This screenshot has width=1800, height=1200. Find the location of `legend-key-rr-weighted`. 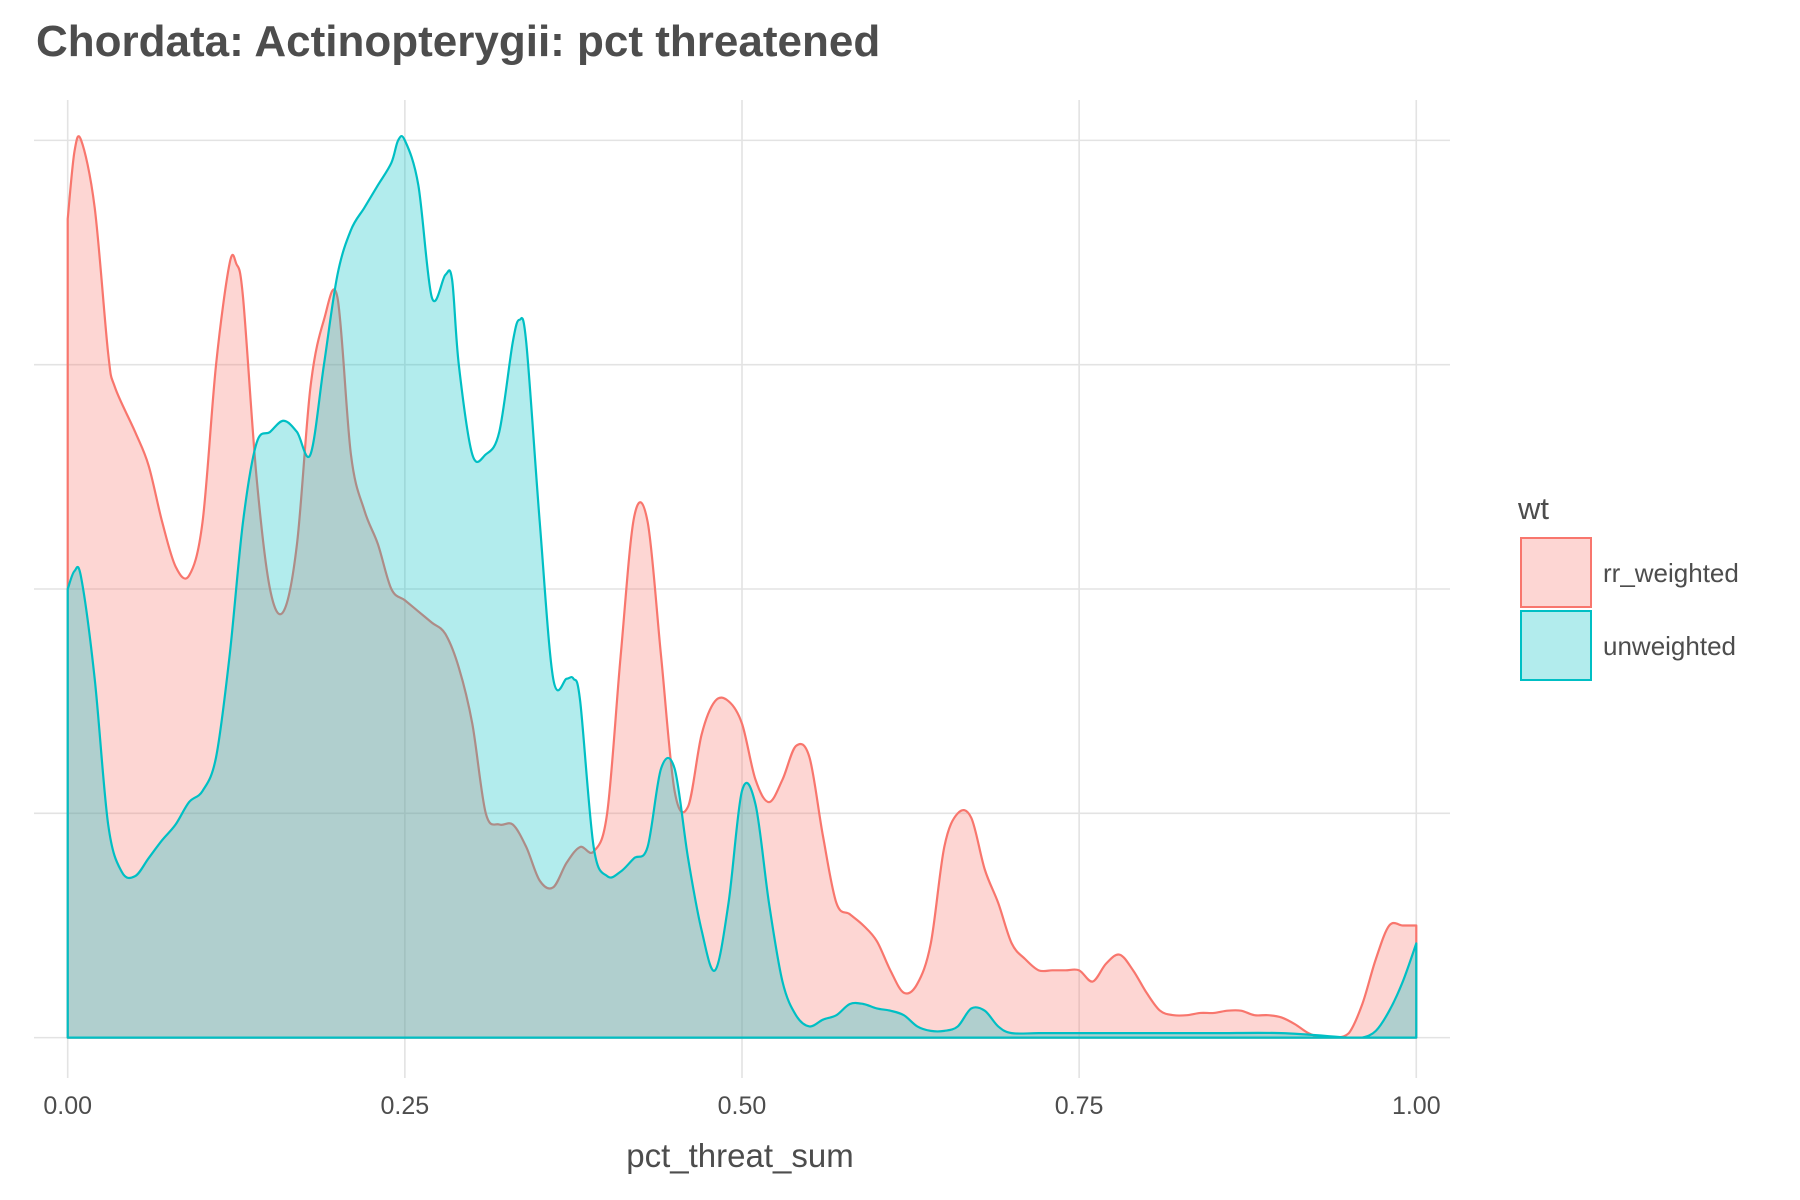

legend-key-rr-weighted is located at coordinates (1556, 572).